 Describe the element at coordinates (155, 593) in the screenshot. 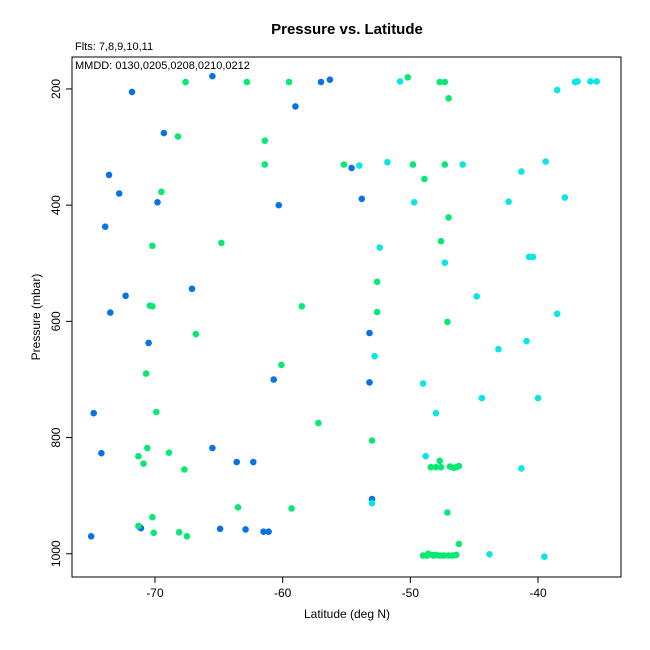

I see `x-tick-label: -70` at that location.